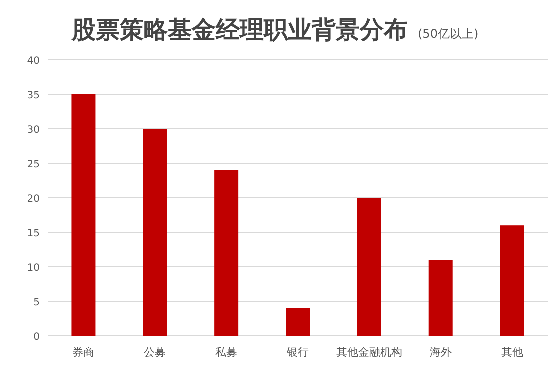  What do you see at coordinates (33, 165) in the screenshot?
I see `y-tick-label: 25` at bounding box center [33, 165].